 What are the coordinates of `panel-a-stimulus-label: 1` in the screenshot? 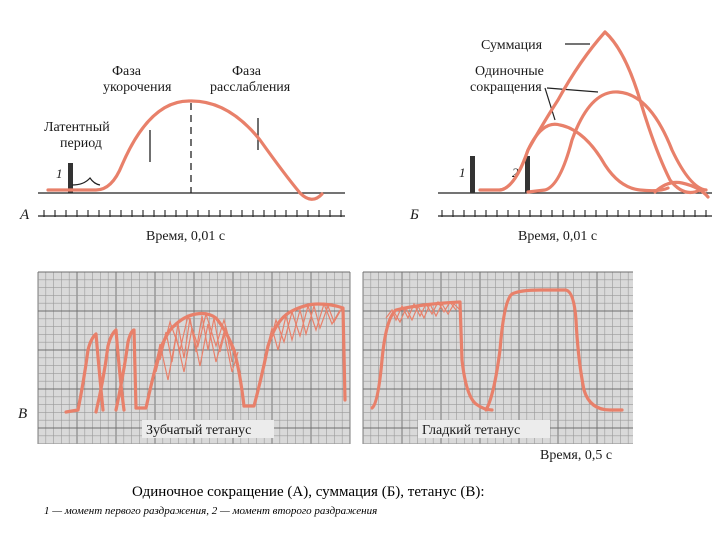 It's located at (59, 173).